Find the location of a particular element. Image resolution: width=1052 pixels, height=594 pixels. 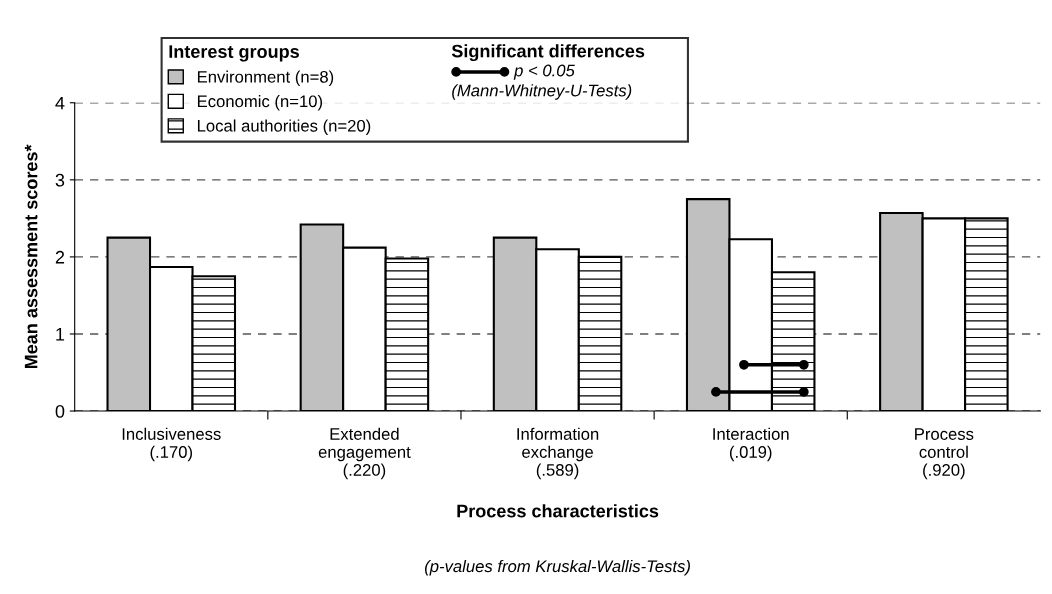

x-tick-label: Extended engagement (.220) is located at coordinates (364, 453).